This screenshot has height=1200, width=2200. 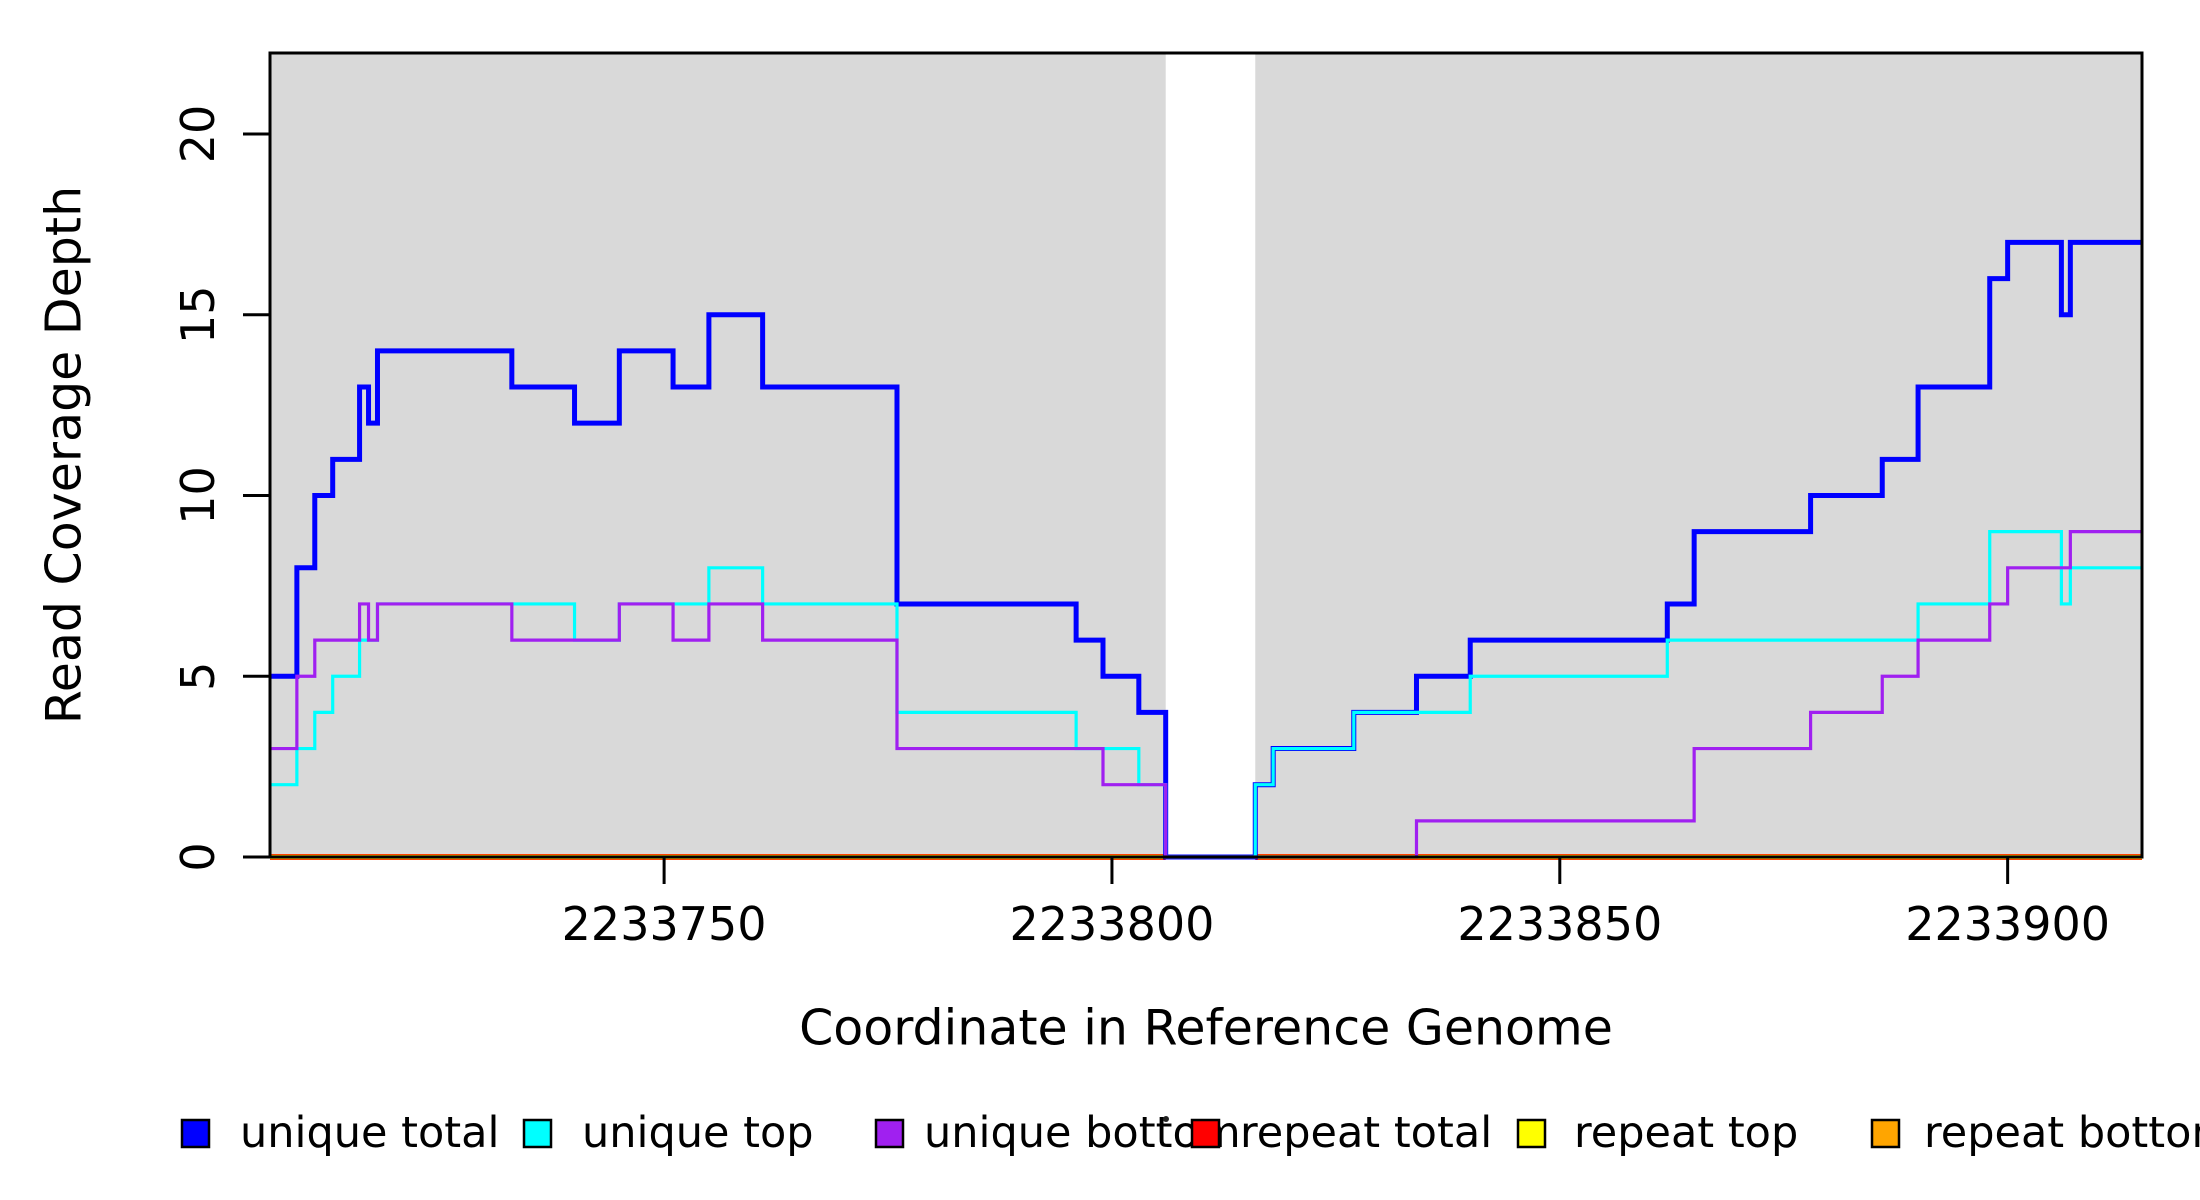 I want to click on legend-item-repeat-total: repeat total, so click(x=1341, y=1133).